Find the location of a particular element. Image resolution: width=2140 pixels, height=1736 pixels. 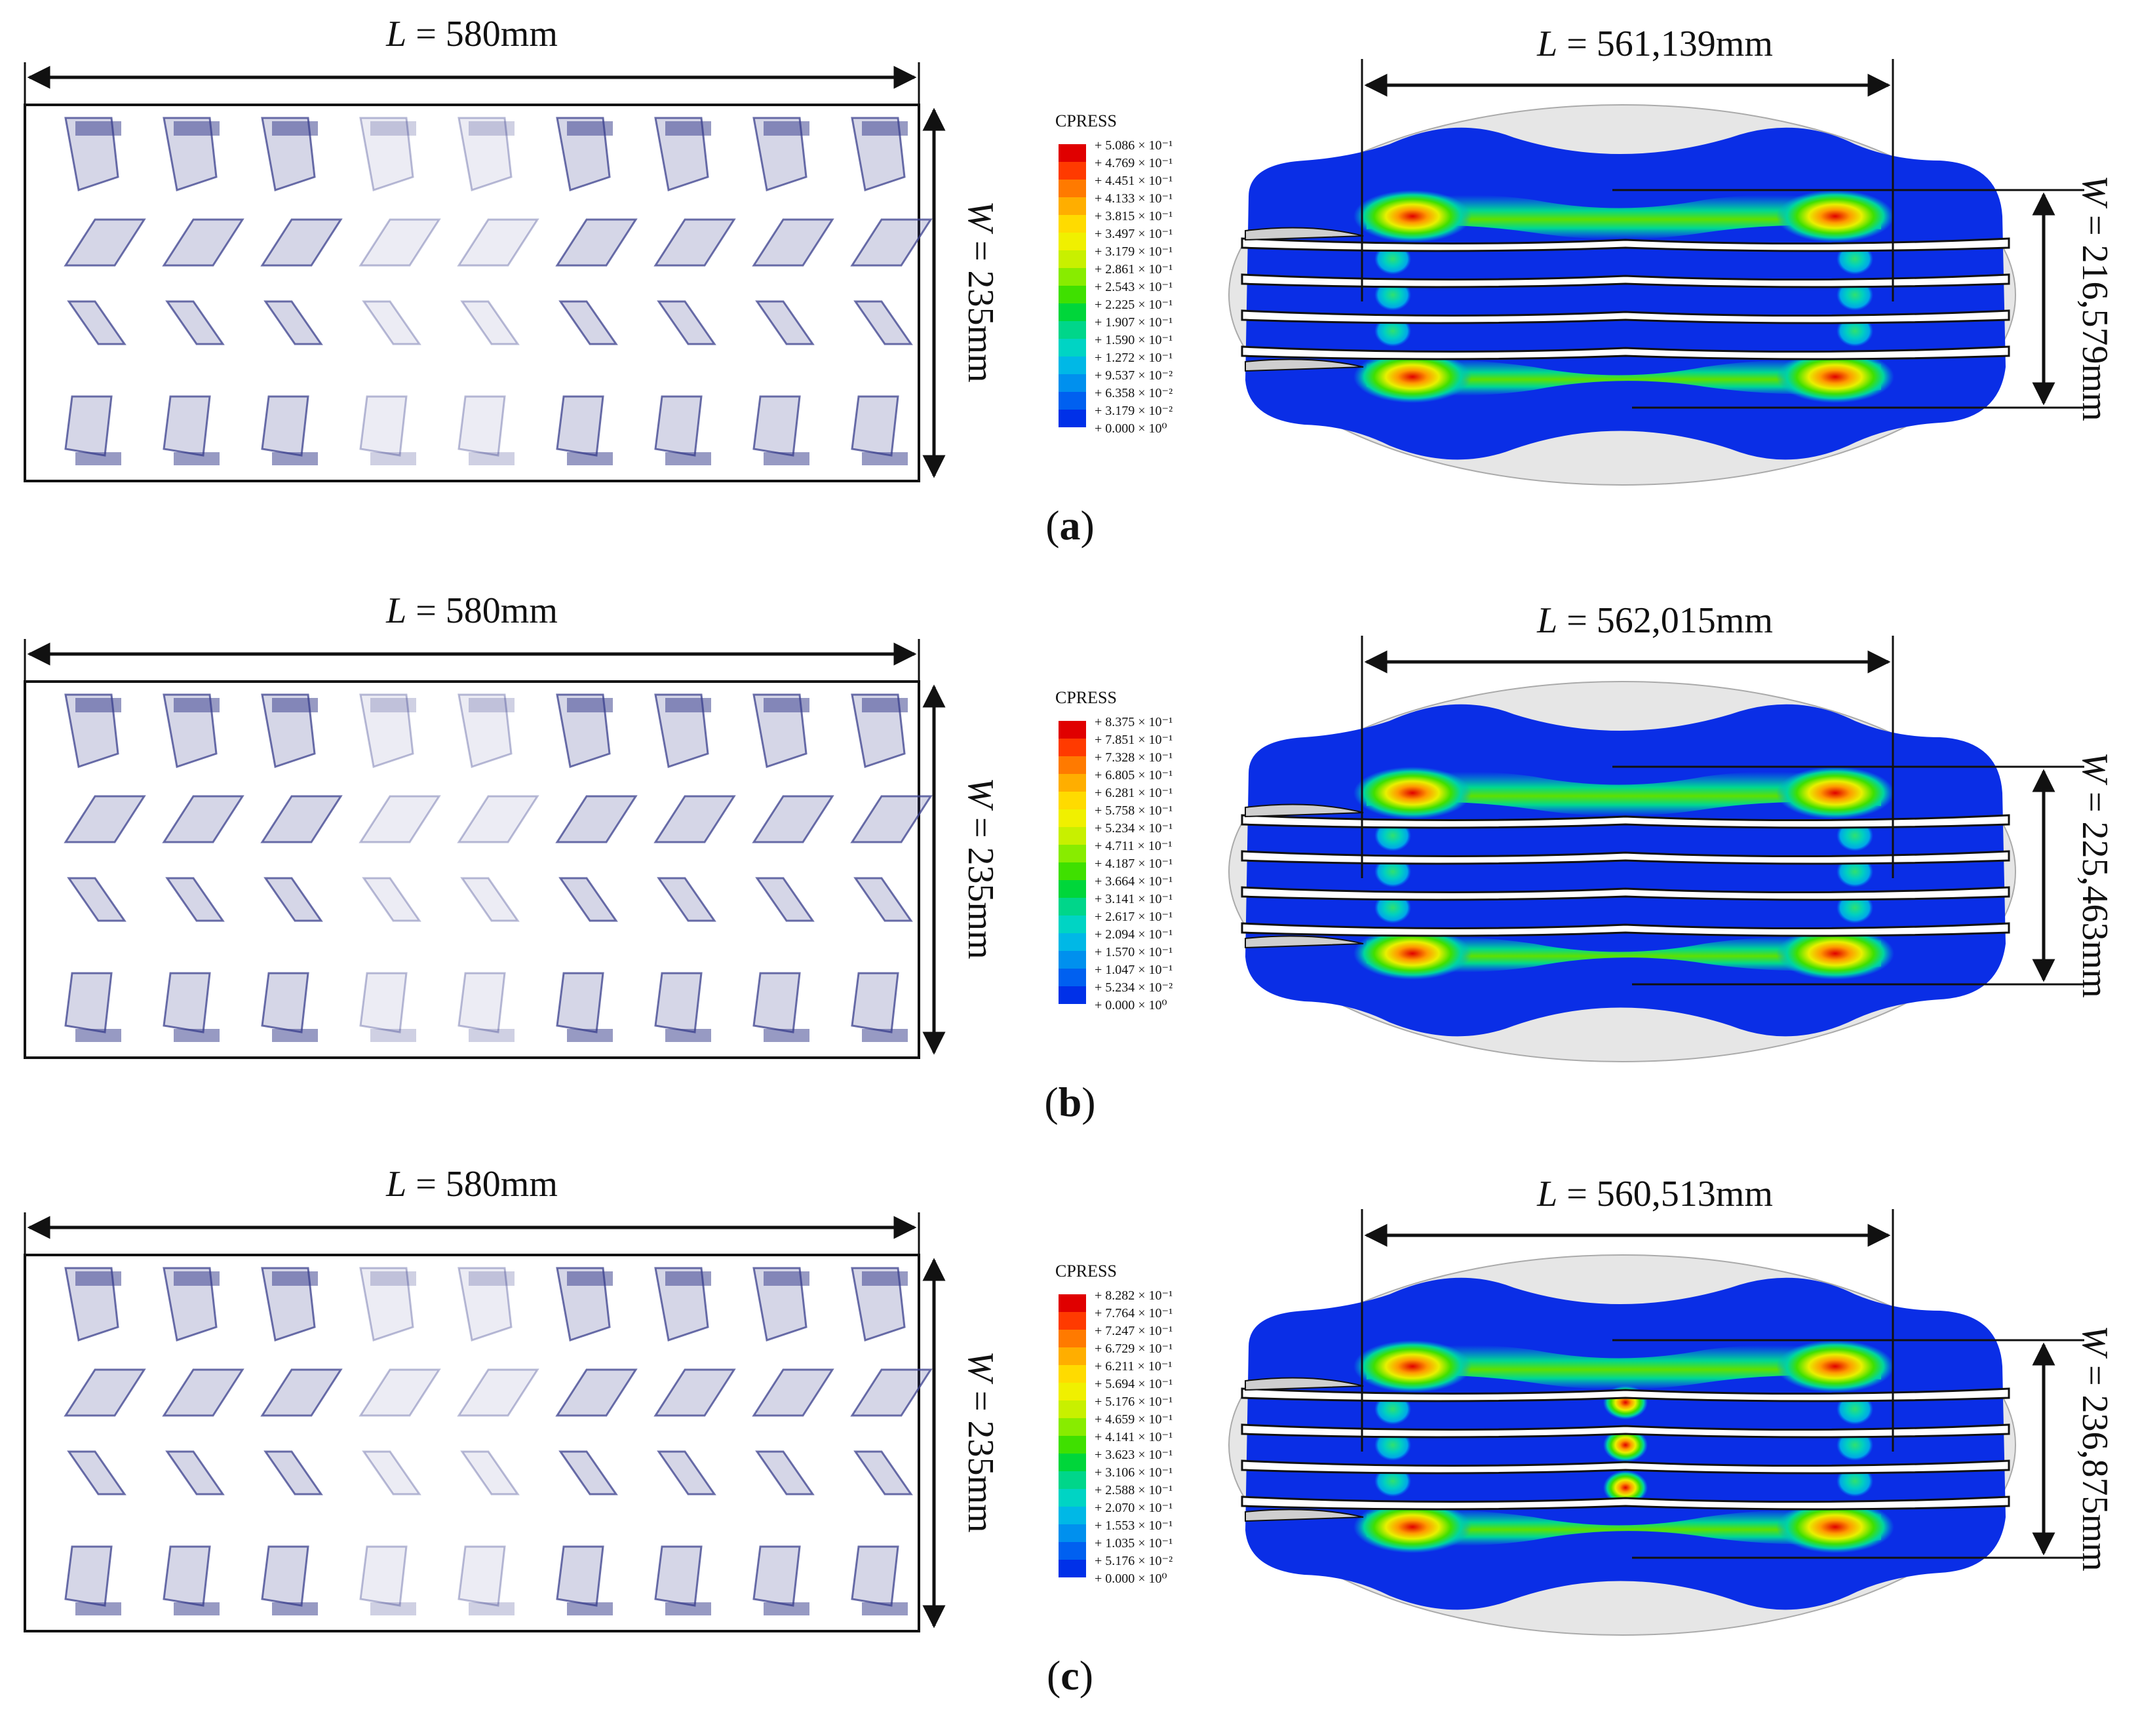

legend-value: + 6.729 × 10⁻¹ is located at coordinates (1134, 1348).